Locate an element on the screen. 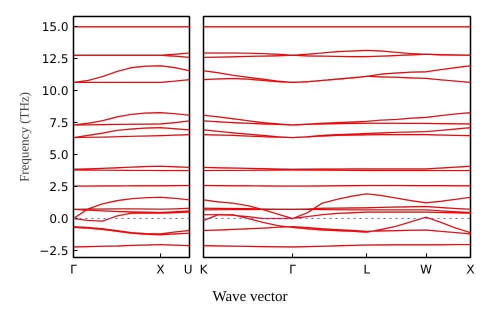 The image size is (491, 310). x-tick-label: W is located at coordinates (426, 269).